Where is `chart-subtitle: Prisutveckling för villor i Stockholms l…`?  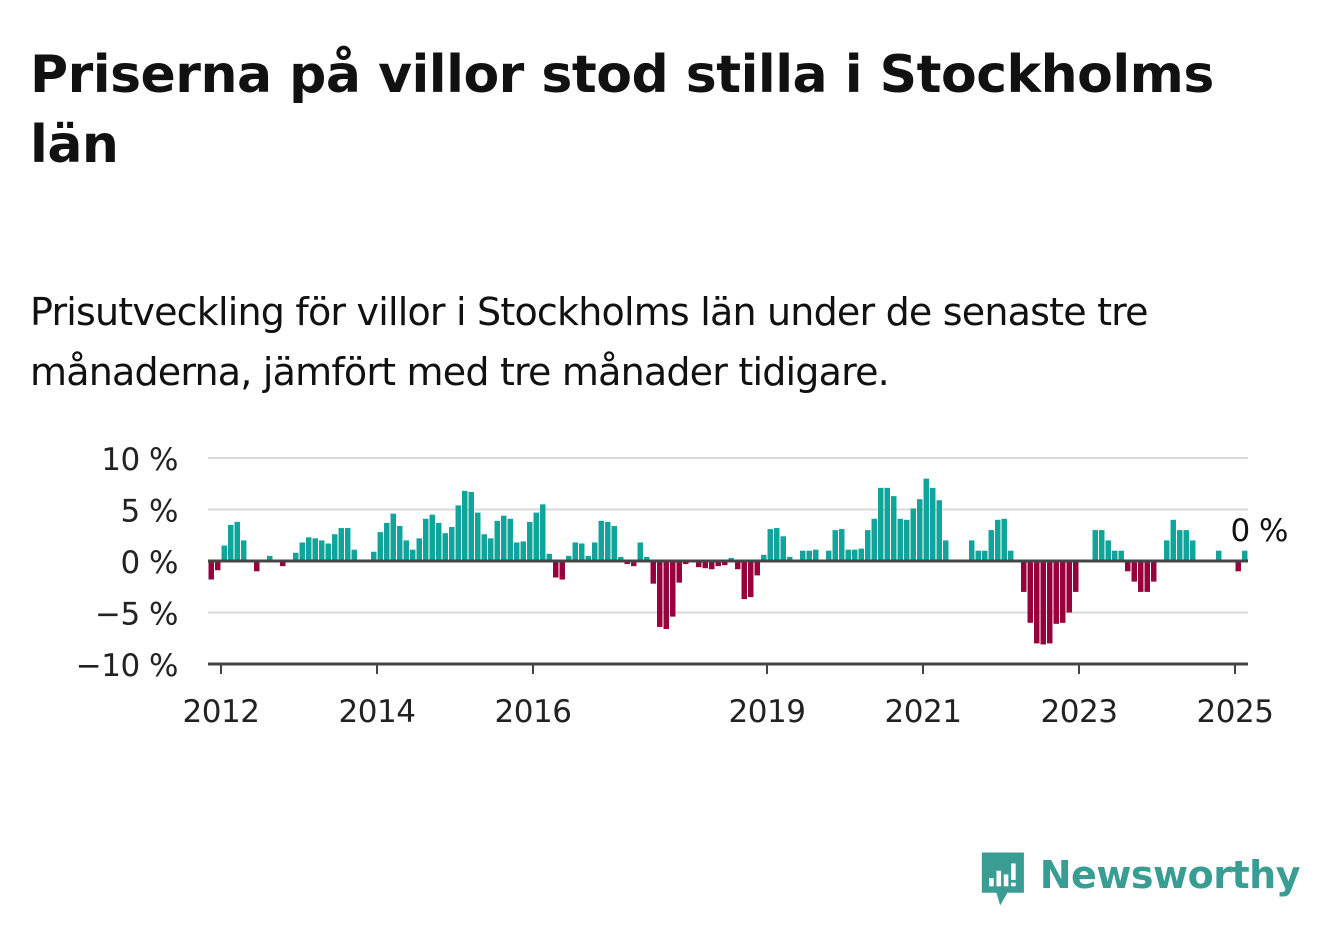 chart-subtitle: Prisutveckling för villor i Stockholms l… is located at coordinates (589, 342).